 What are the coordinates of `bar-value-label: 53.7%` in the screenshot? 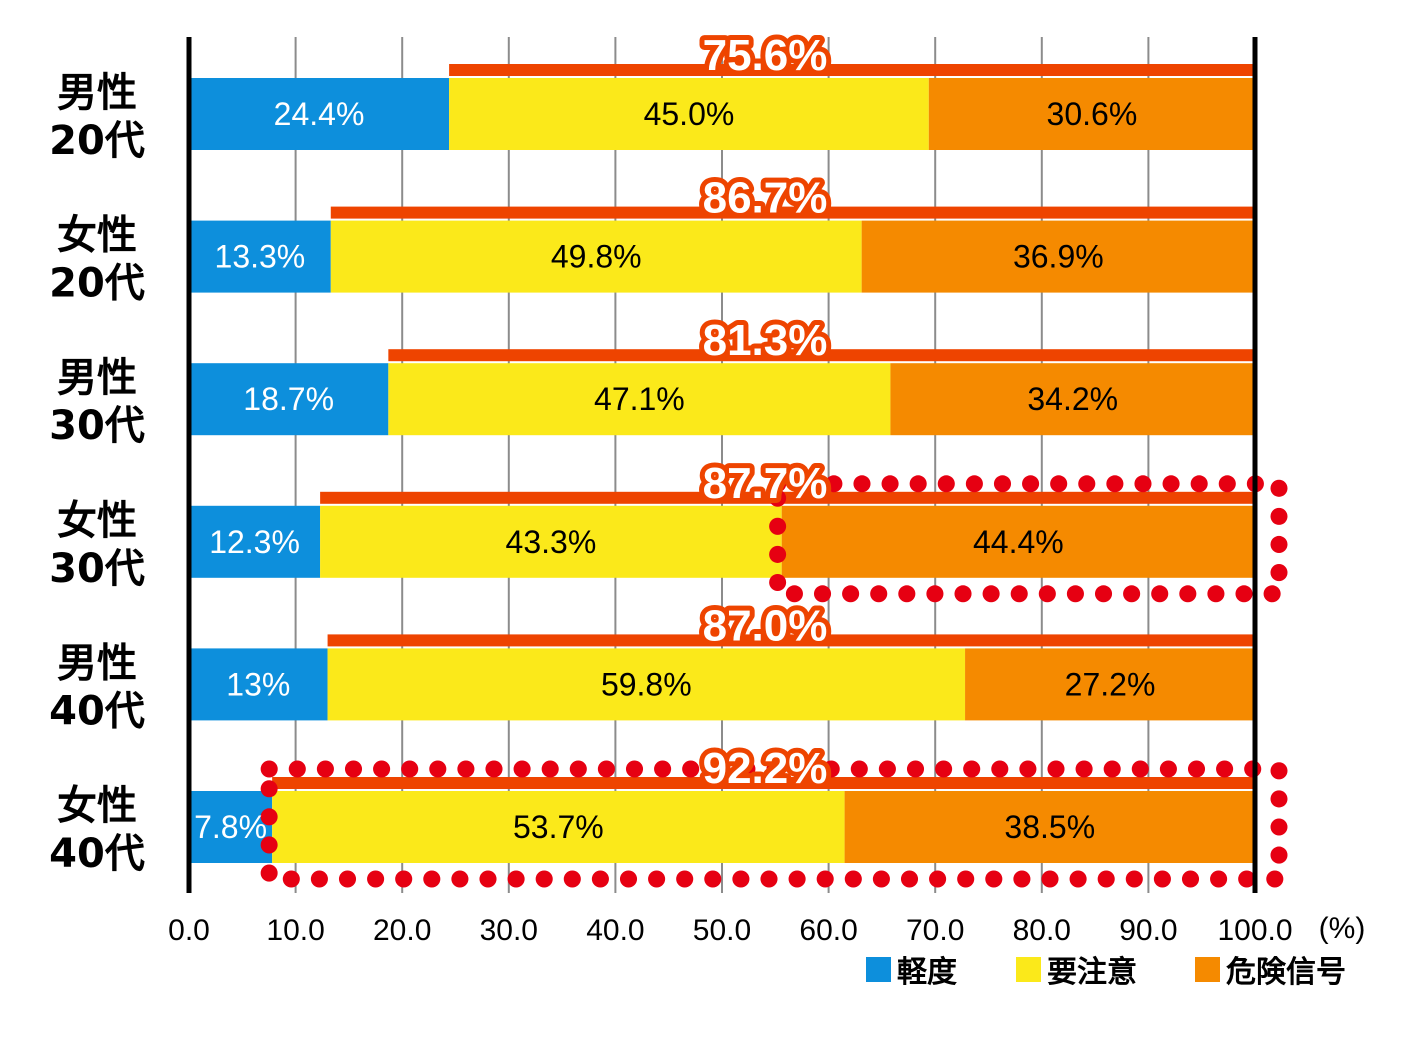 It's located at (558, 827).